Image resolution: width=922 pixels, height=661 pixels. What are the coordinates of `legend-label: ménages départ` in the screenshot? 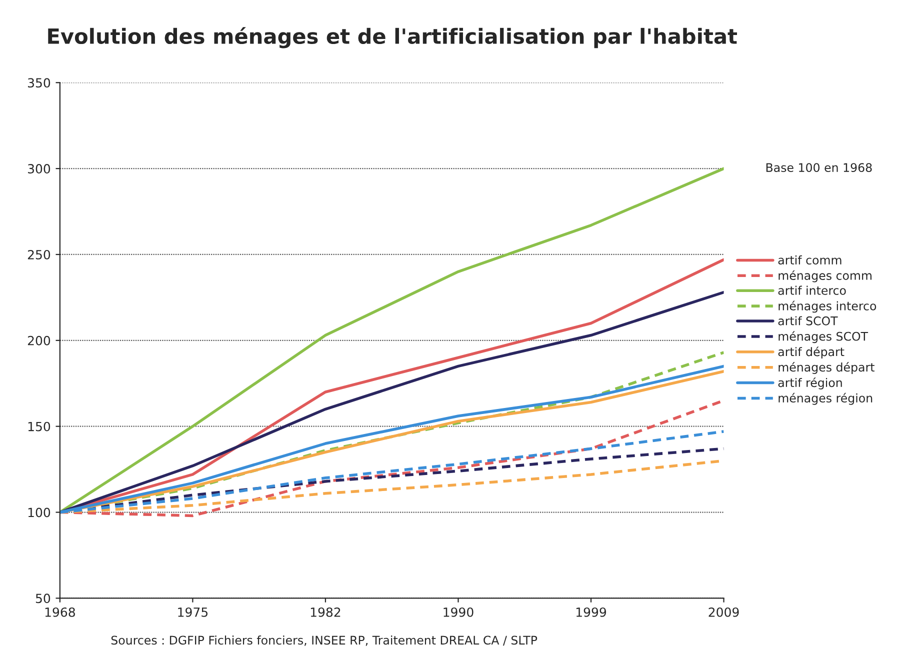 It's located at (826, 368).